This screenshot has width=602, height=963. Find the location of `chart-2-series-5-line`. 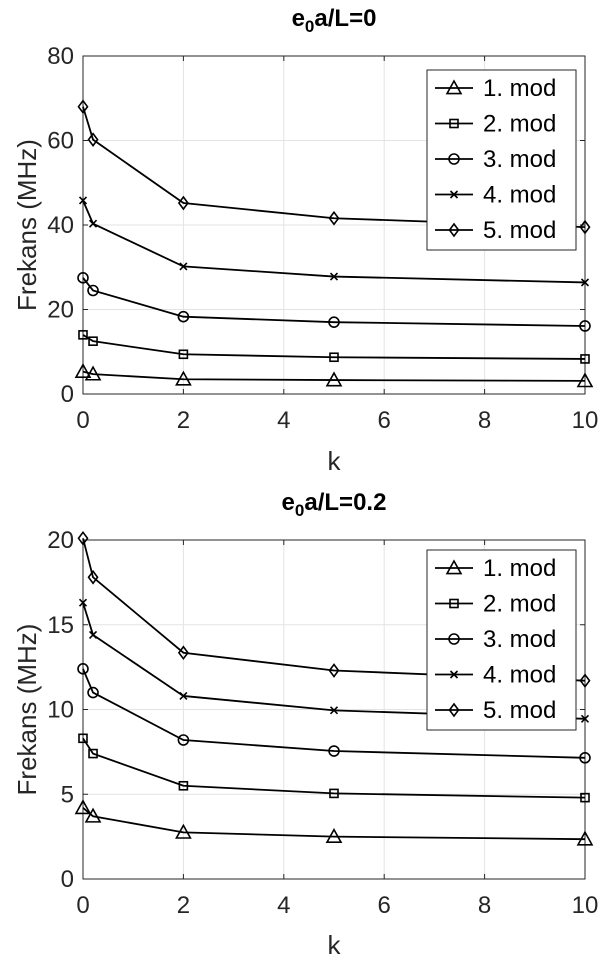

chart-2-series-5-line is located at coordinates (334, 610).